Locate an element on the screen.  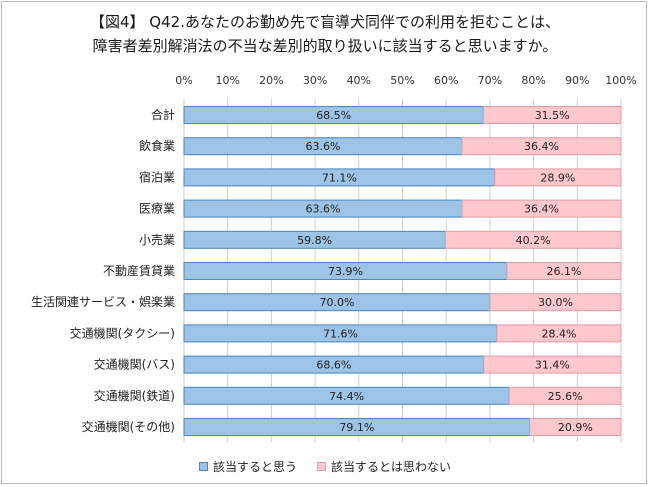
legend-label-series-1: 該当すると思う is located at coordinates (254, 467).